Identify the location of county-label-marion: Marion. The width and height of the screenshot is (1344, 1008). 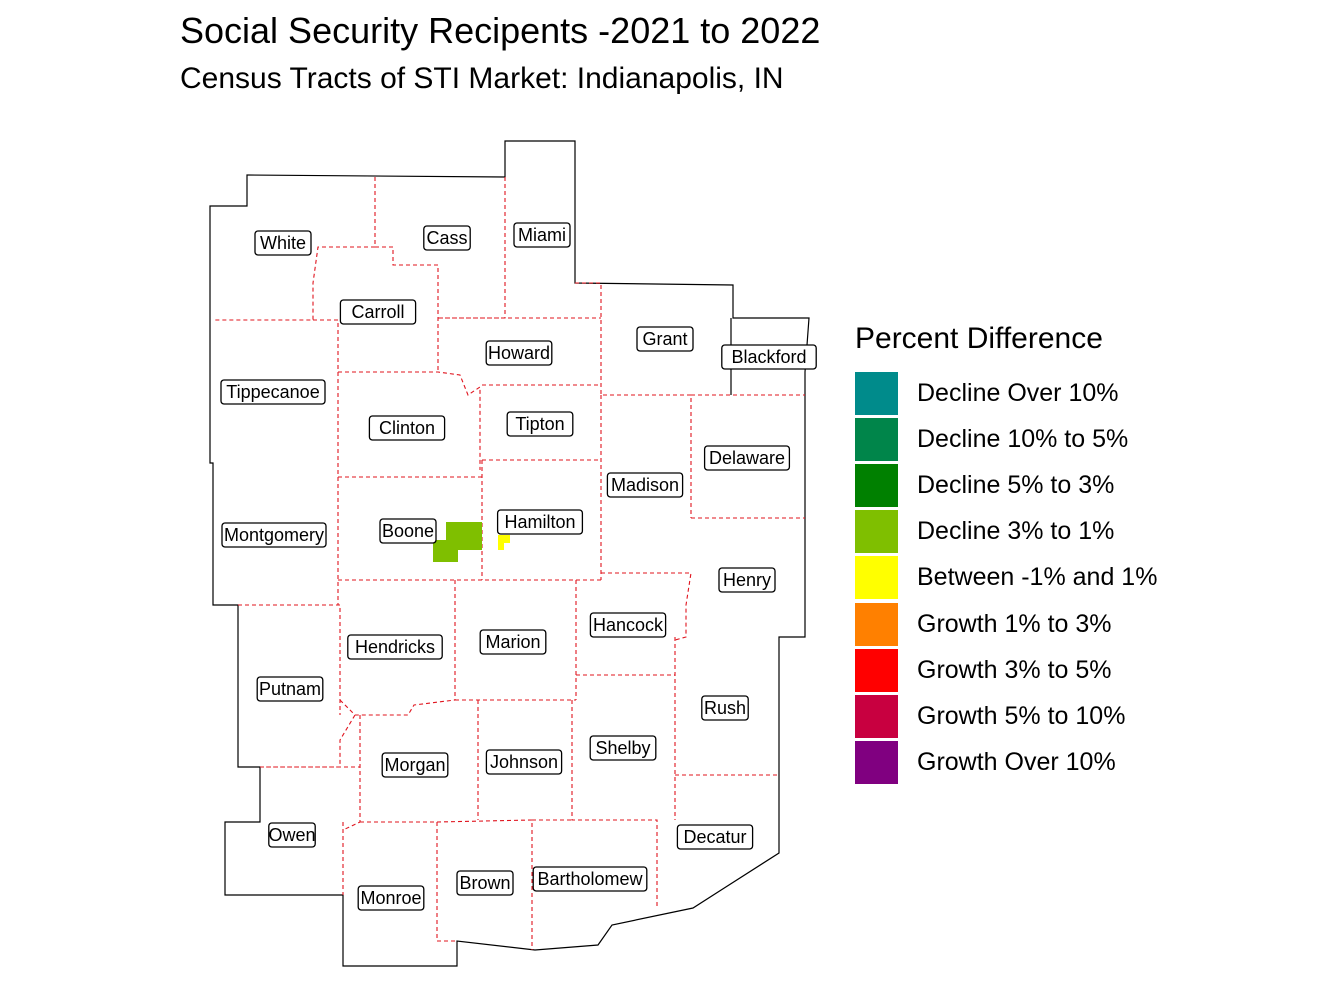
(513, 642).